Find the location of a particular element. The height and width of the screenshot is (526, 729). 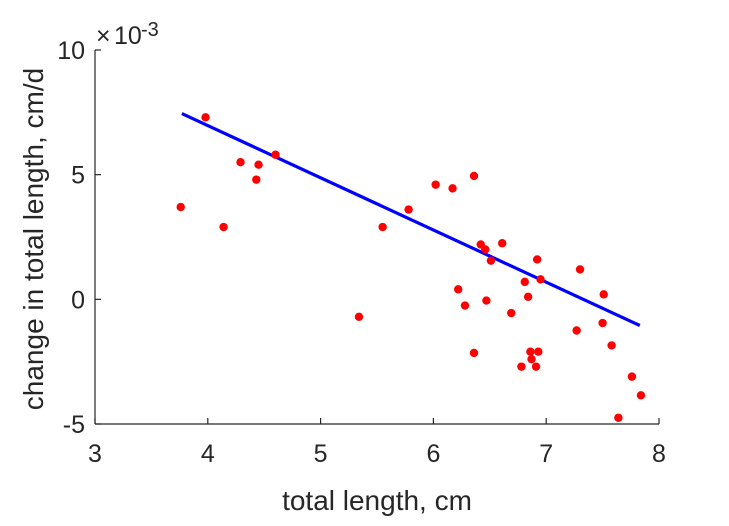

y-axis-exponent-times: × is located at coordinates (103, 36).